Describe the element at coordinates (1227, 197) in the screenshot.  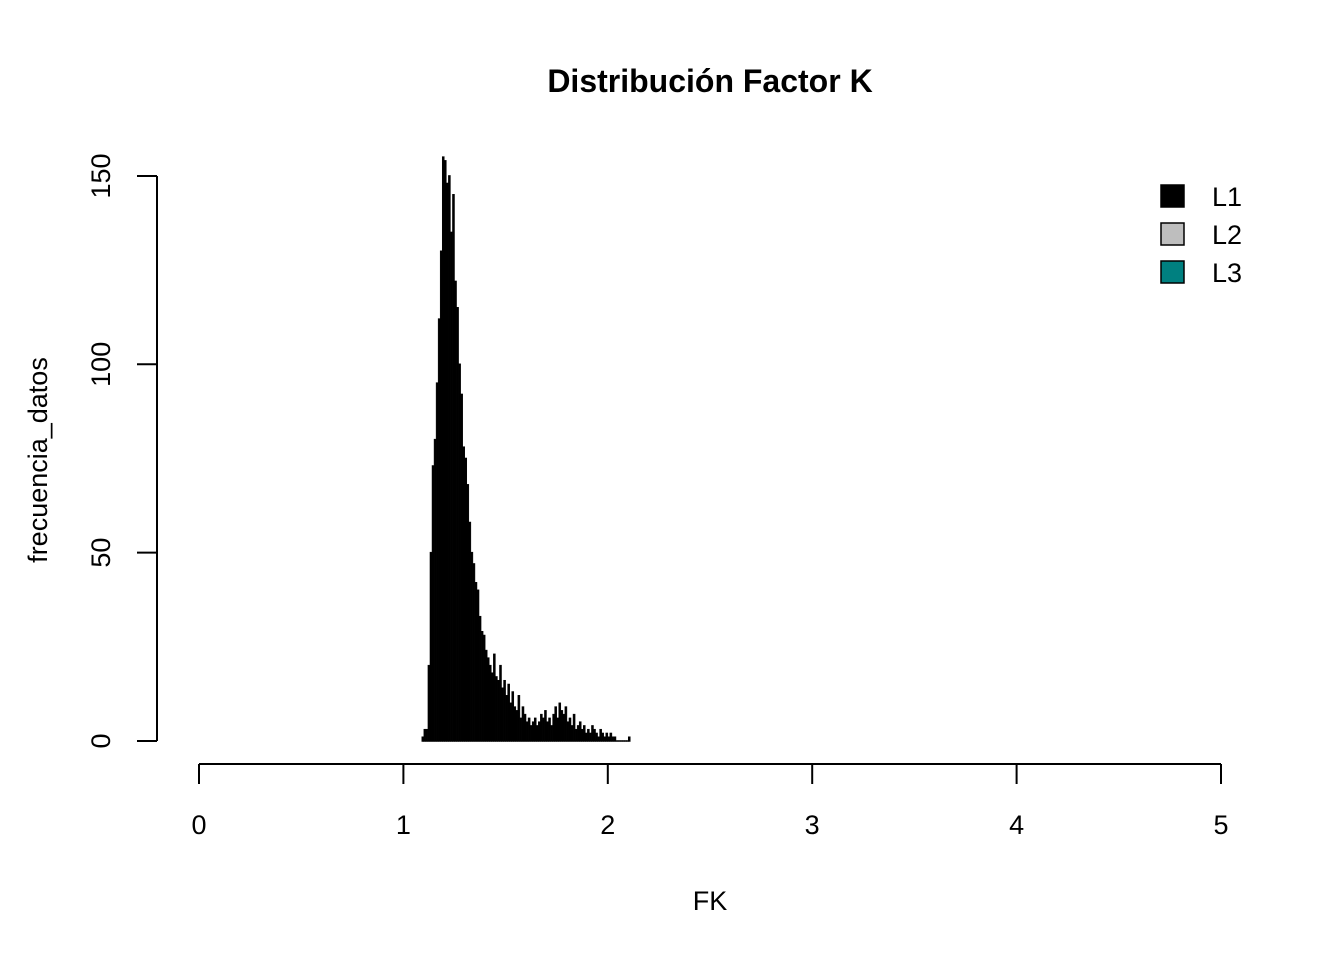
I see `legend-label: L1` at that location.